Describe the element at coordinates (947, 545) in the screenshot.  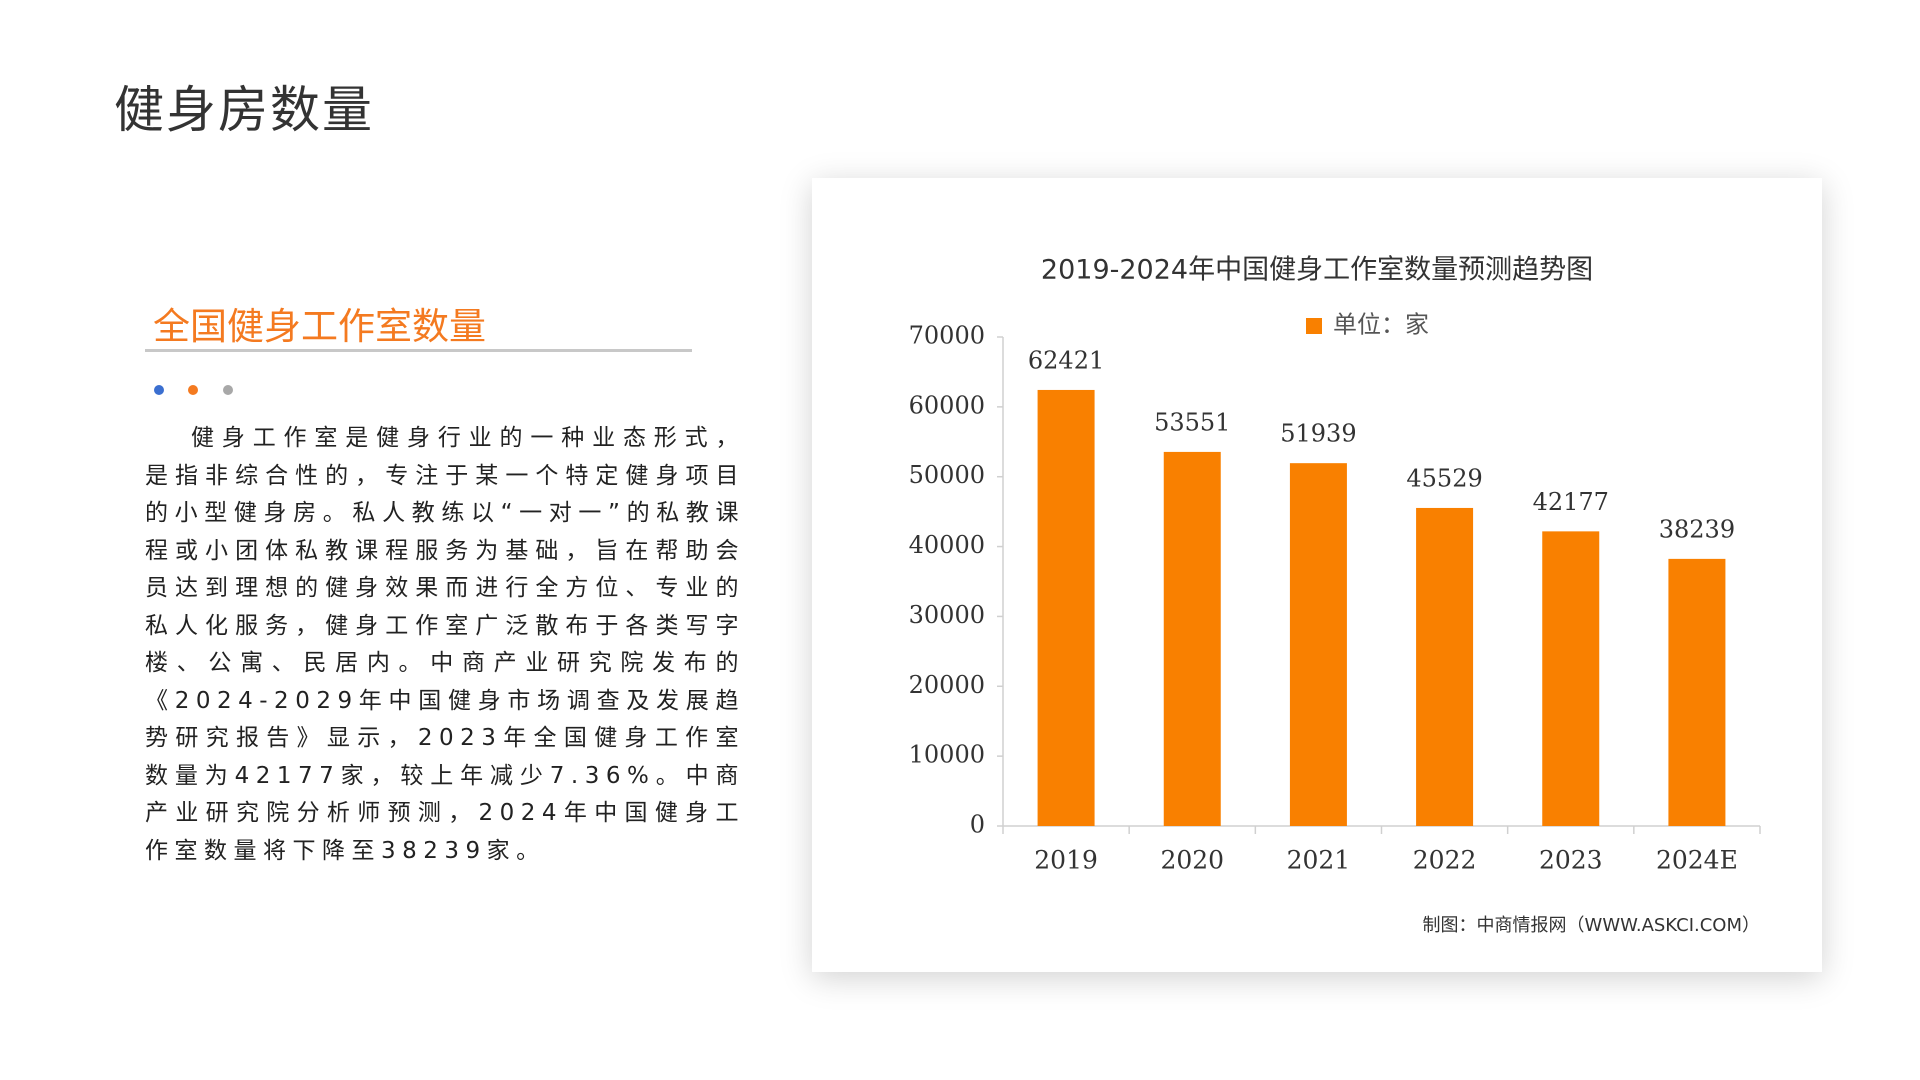
I see `y-tick-label: 40000` at that location.